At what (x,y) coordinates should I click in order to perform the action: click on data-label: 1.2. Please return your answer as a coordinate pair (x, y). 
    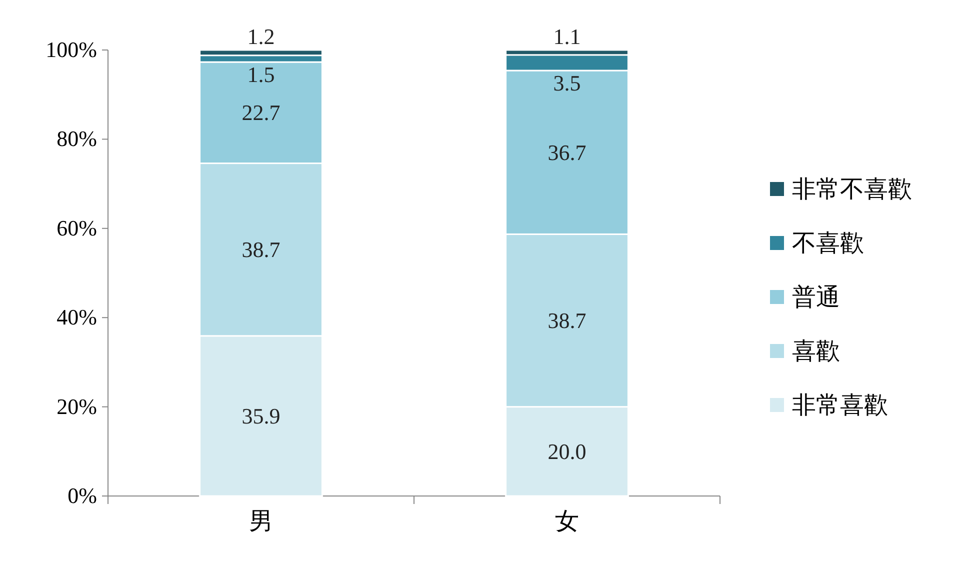
    Looking at the image, I should click on (261, 36).